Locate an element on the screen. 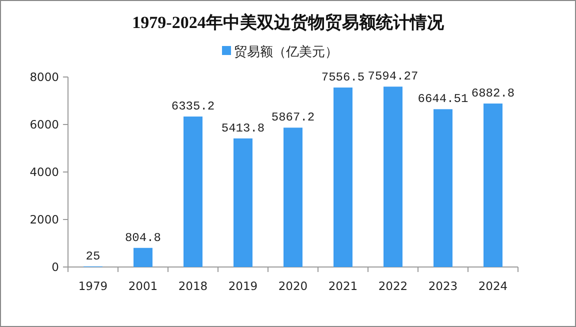  data-label: 6644.51 is located at coordinates (443, 99).